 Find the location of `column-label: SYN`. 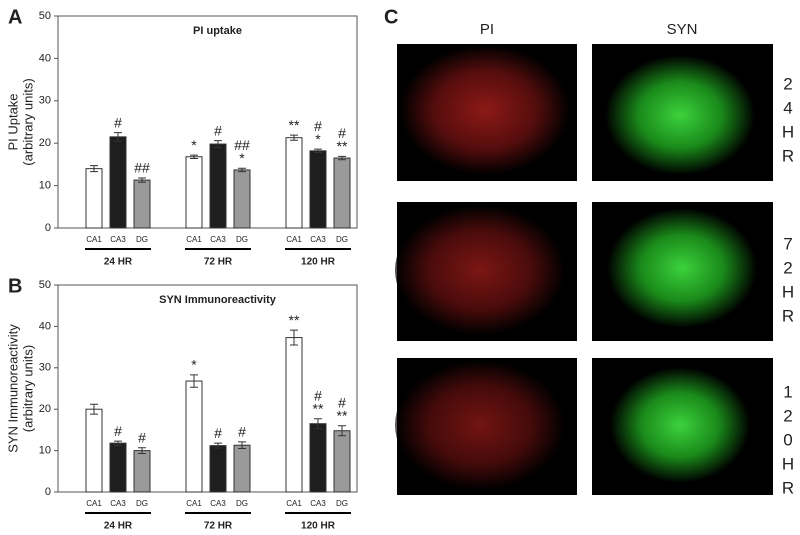

column-label: SYN is located at coordinates (682, 29).